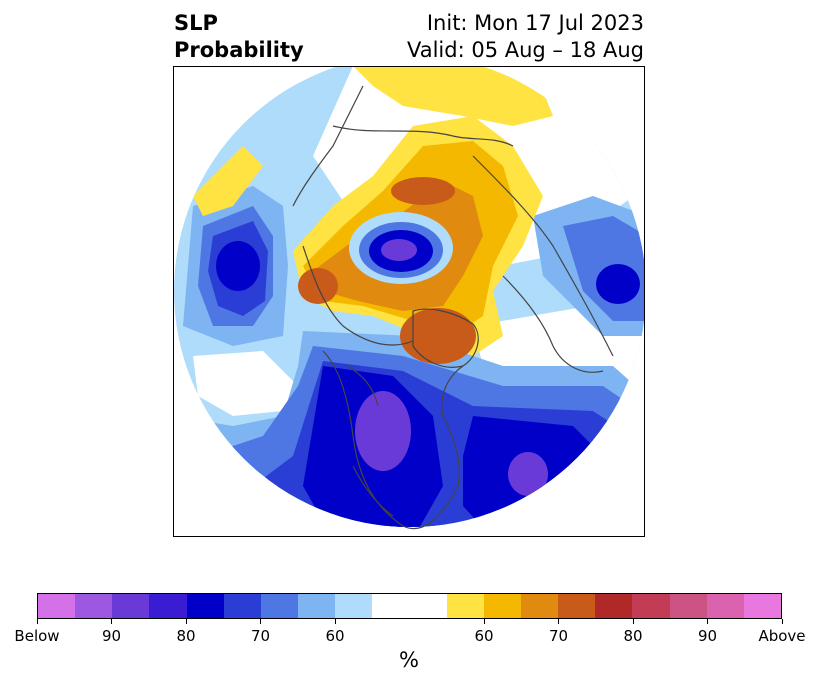 Image resolution: width=819 pixels, height=686 pixels. Describe the element at coordinates (409, 660) in the screenshot. I see `colorbar-unit: %` at that location.